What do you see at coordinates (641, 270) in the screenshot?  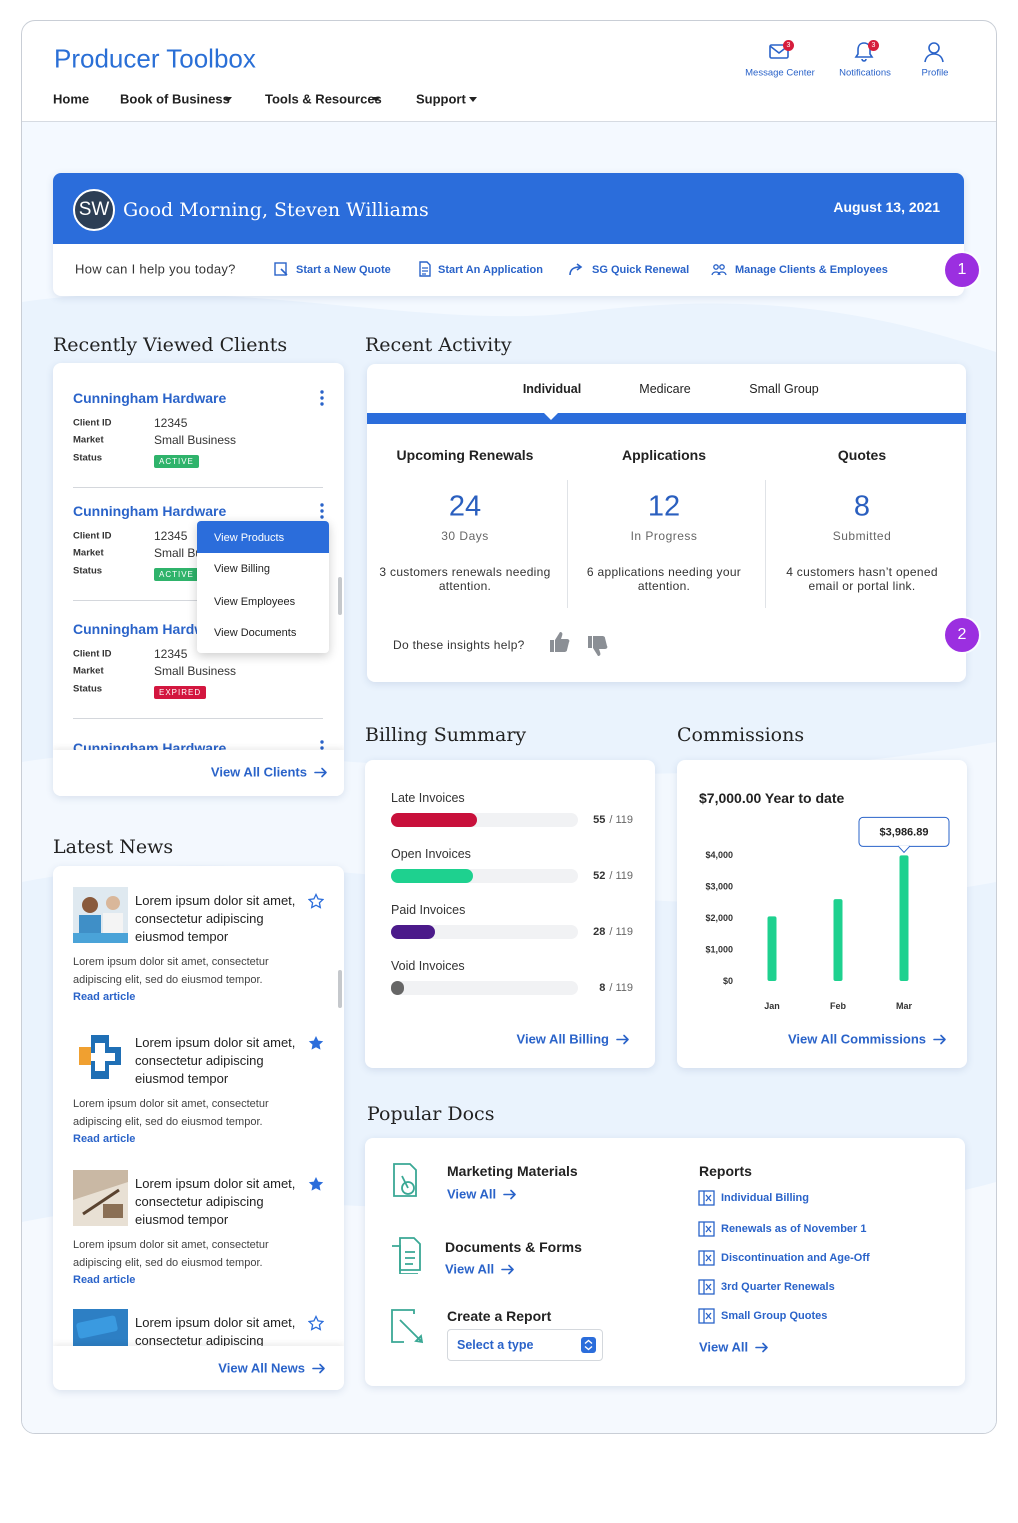 I see `quick-action: SG Quick Renewal` at bounding box center [641, 270].